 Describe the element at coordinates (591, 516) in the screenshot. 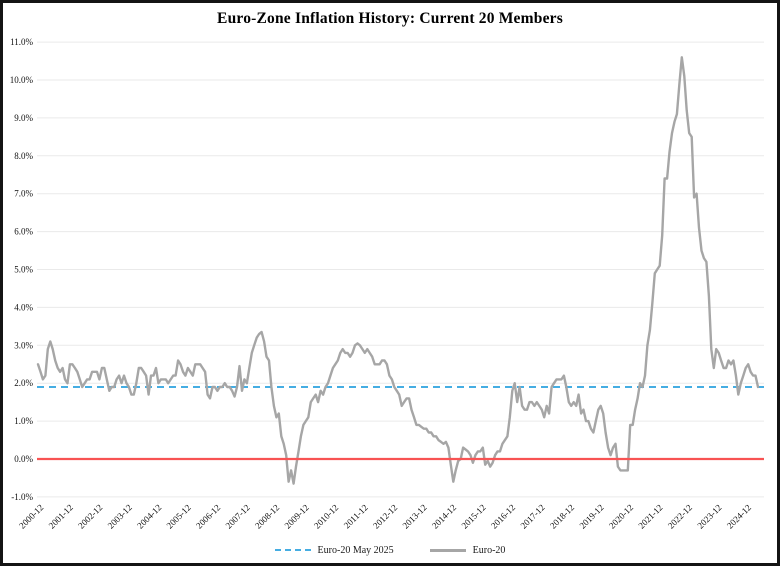

I see `x-axis-tick-label: 2019-12` at that location.